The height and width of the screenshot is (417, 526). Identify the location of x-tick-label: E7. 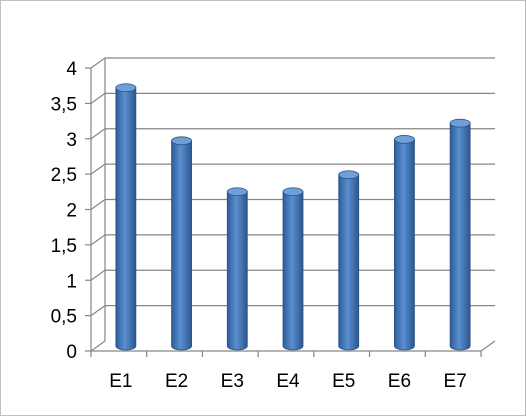
(455, 381).